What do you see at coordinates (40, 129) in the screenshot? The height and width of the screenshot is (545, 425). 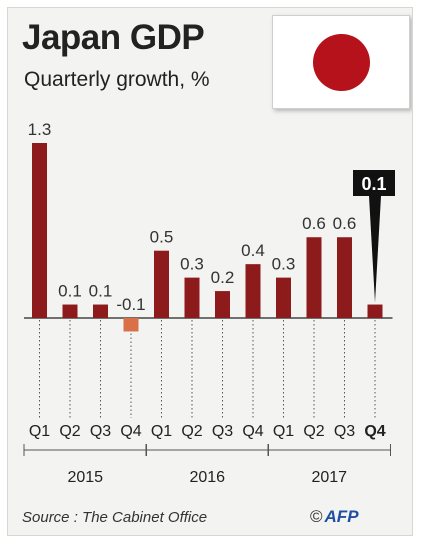 I see `value-label: 1.3` at bounding box center [40, 129].